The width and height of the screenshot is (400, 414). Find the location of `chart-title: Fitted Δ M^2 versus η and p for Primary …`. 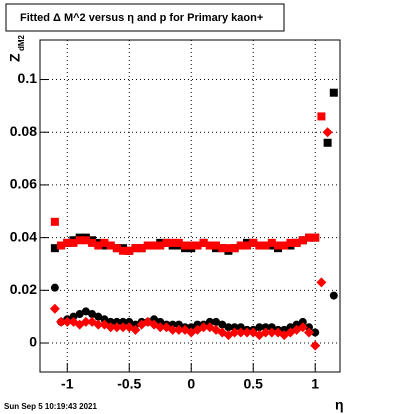

chart-title: Fitted Δ M^2 versus η and p for Primary … is located at coordinates (141, 18).